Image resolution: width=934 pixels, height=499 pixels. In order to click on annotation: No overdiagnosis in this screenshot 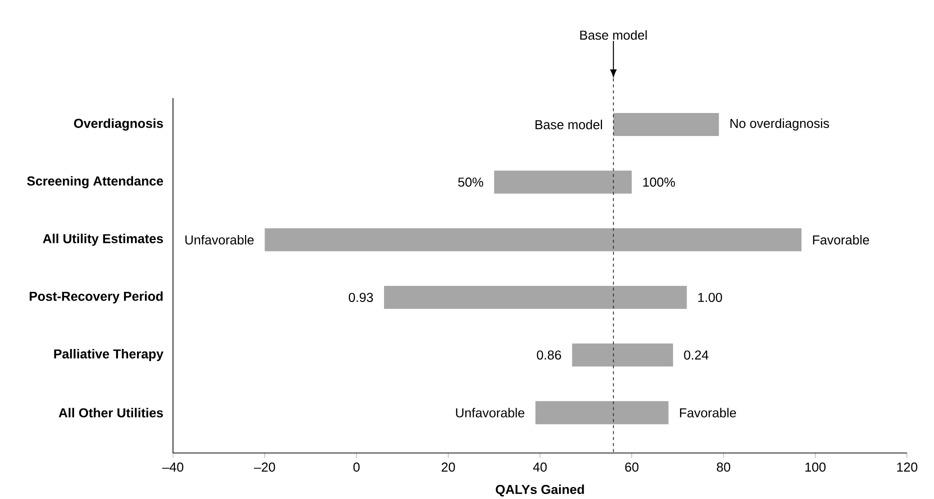, I will do `click(780, 124)`.